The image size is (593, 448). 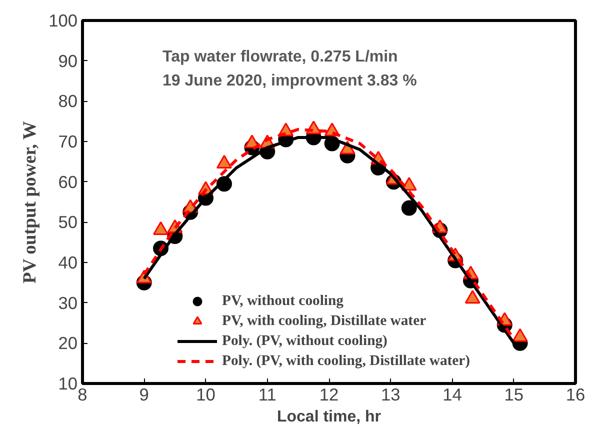 What do you see at coordinates (329, 417) in the screenshot?
I see `x-axis-title: Local time, hr` at bounding box center [329, 417].